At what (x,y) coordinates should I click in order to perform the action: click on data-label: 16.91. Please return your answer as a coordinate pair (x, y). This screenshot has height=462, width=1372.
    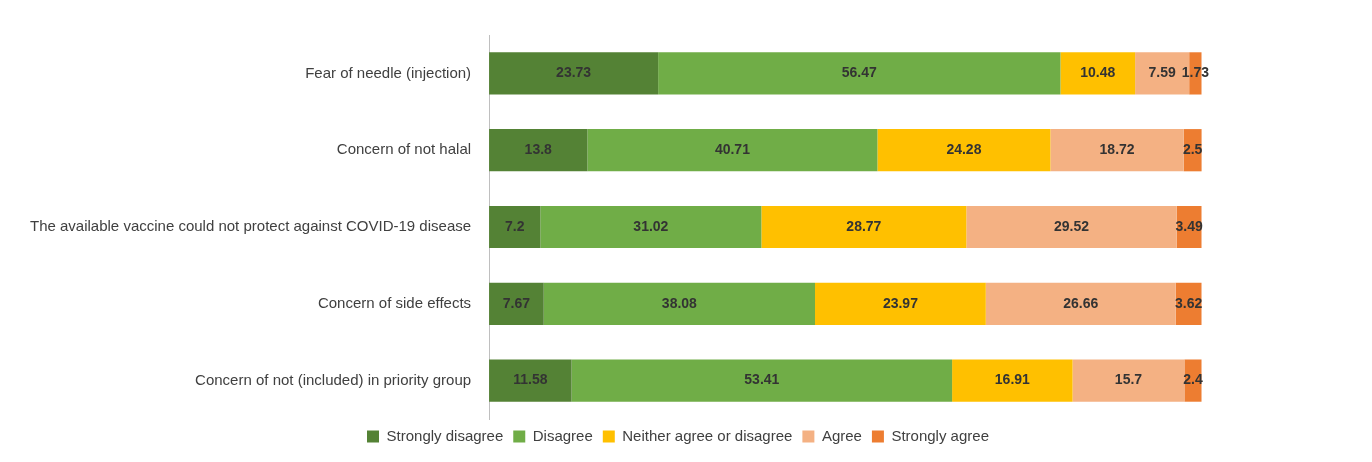
    Looking at the image, I should click on (1012, 379).